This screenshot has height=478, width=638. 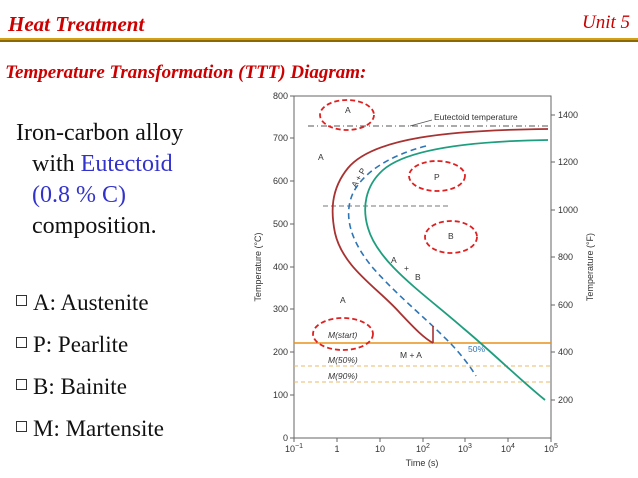 I want to click on label-a-plus-p: A + P, so click(x=358, y=177).